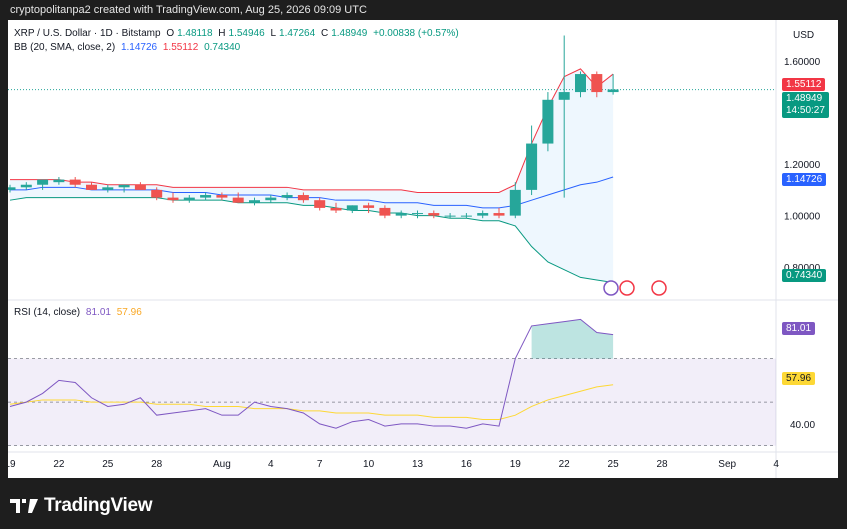 Image resolution: width=847 pixels, height=529 pixels. I want to click on price-tick-label: 1.20000, so click(802, 165).